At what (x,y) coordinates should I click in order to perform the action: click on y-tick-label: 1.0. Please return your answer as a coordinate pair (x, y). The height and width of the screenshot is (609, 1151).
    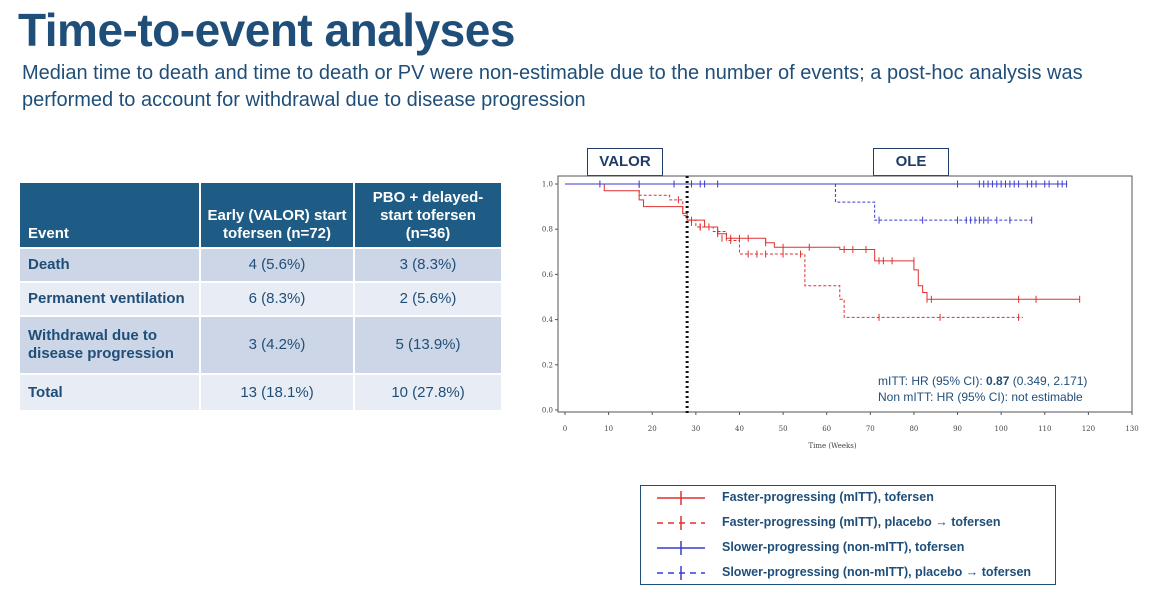
    Looking at the image, I should click on (547, 185).